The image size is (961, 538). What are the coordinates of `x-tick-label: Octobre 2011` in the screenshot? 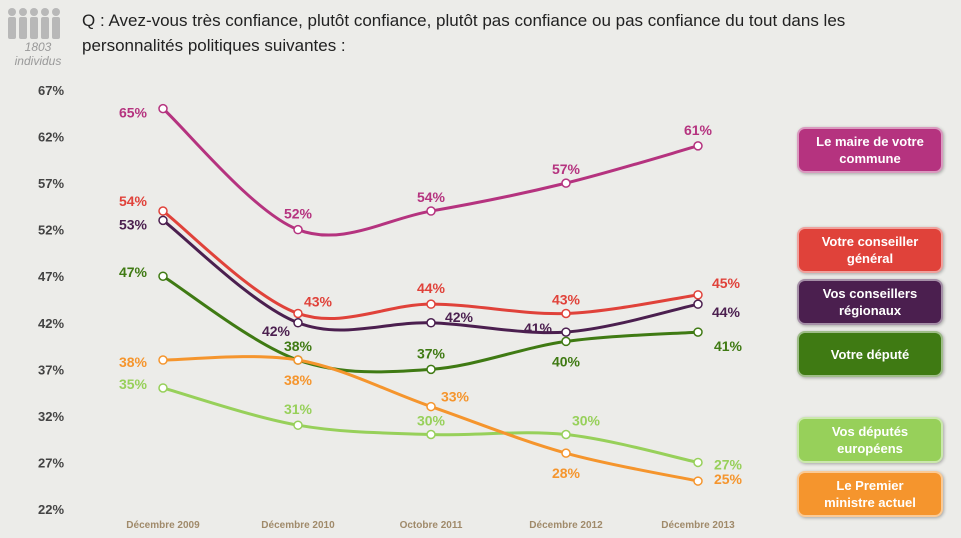 It's located at (431, 525).